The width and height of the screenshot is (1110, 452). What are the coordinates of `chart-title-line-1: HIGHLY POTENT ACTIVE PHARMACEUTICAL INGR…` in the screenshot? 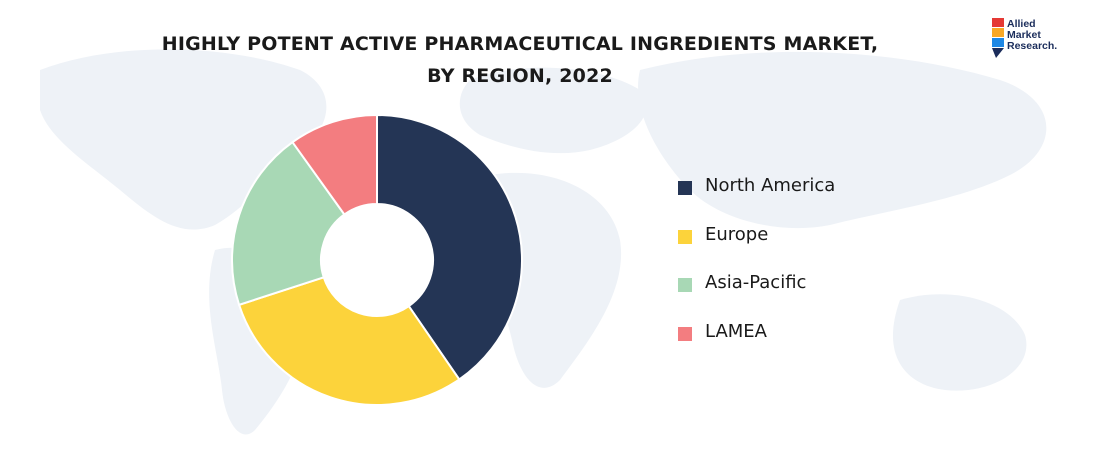 It's located at (520, 44).